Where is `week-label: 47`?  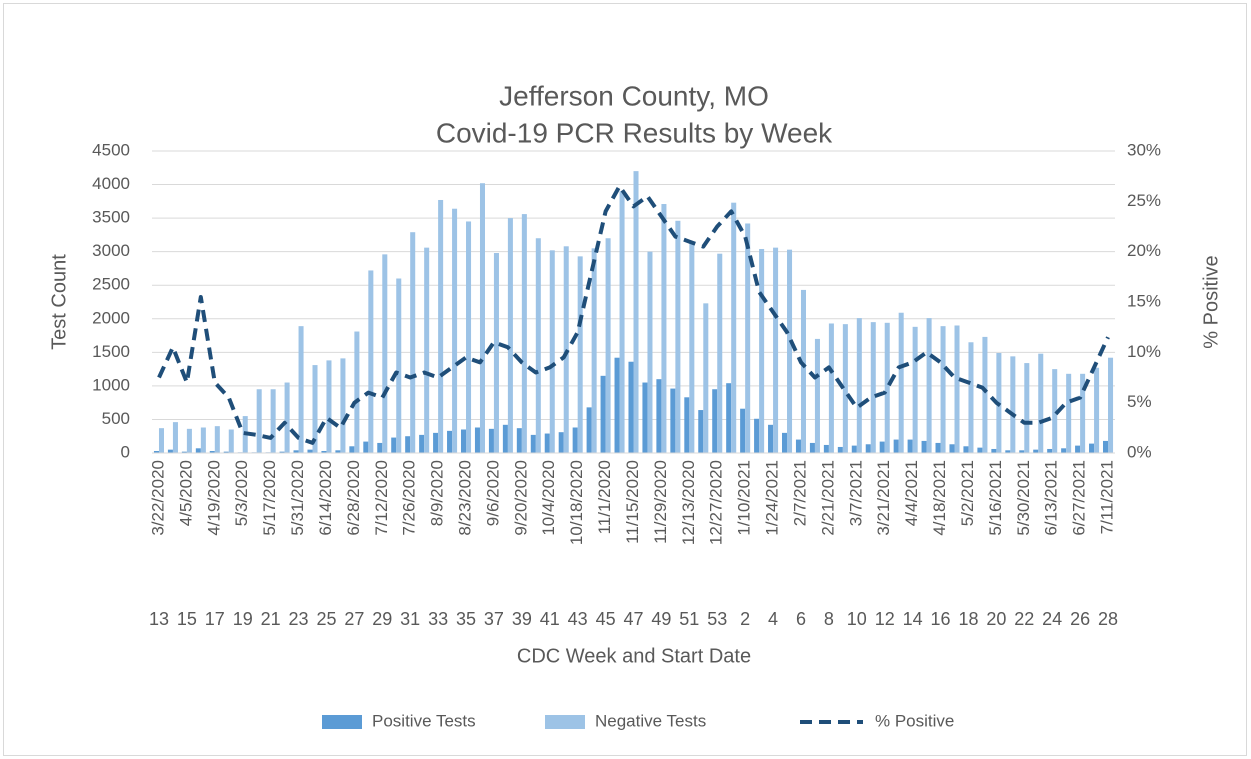
week-label: 47 is located at coordinates (633, 619).